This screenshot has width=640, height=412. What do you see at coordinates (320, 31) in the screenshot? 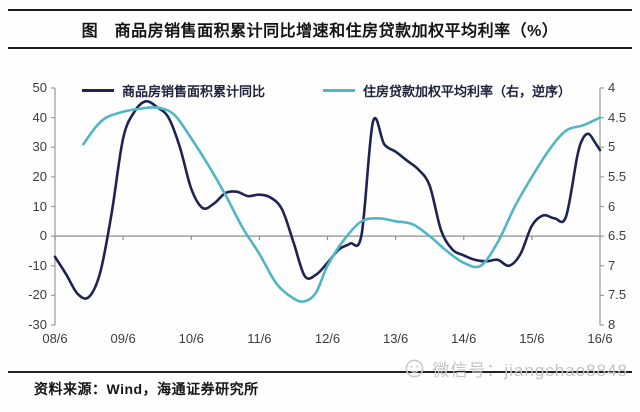
I see `chart-title: 图 商品房销售面积累计同比增速和住房贷款加权平均利率（%）` at bounding box center [320, 31].